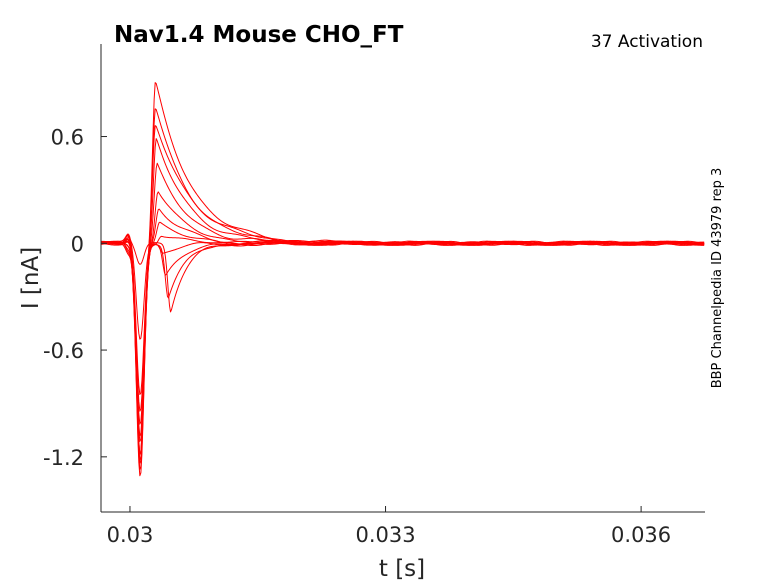  I want to click on x-tick-label: 0.03, so click(130, 535).